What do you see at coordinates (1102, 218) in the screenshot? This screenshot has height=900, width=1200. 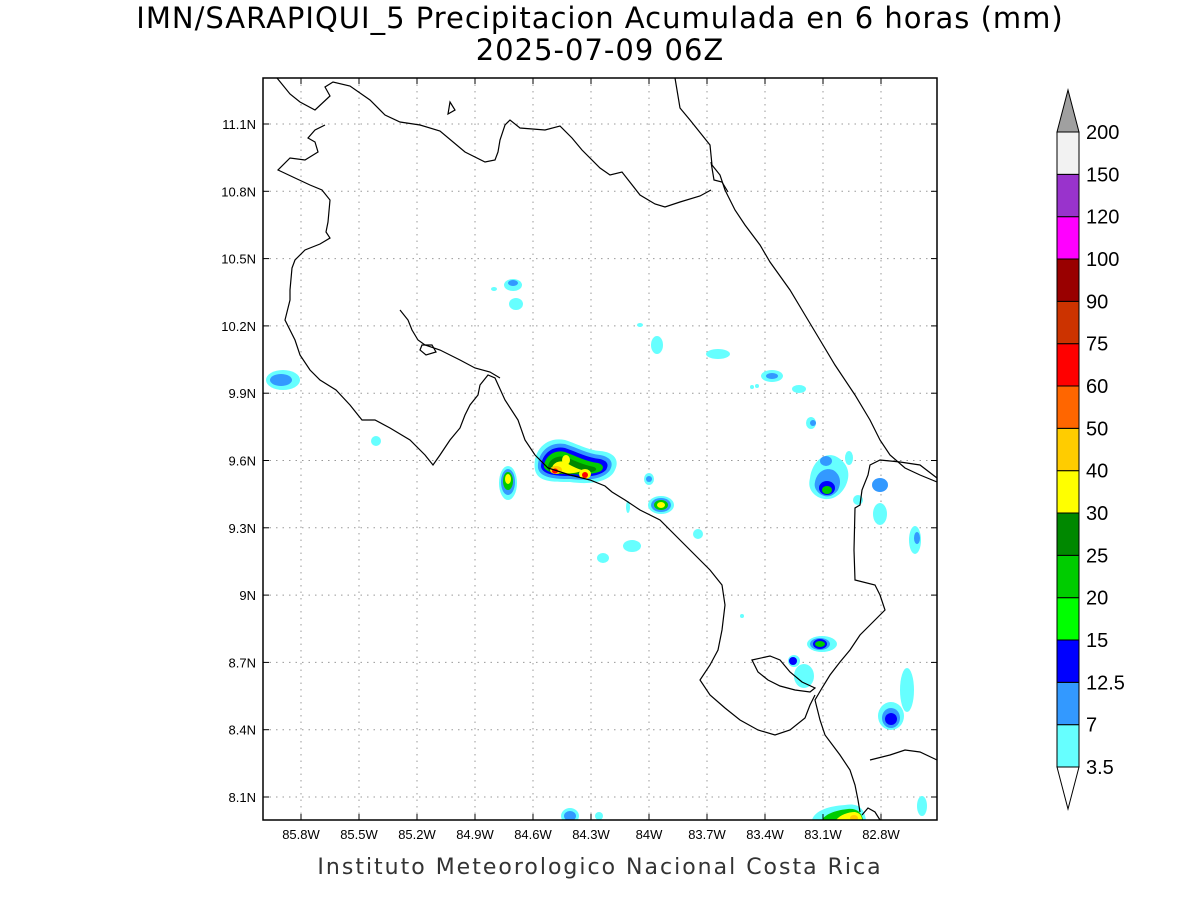 I see `colorbar-label: 120` at bounding box center [1102, 218].